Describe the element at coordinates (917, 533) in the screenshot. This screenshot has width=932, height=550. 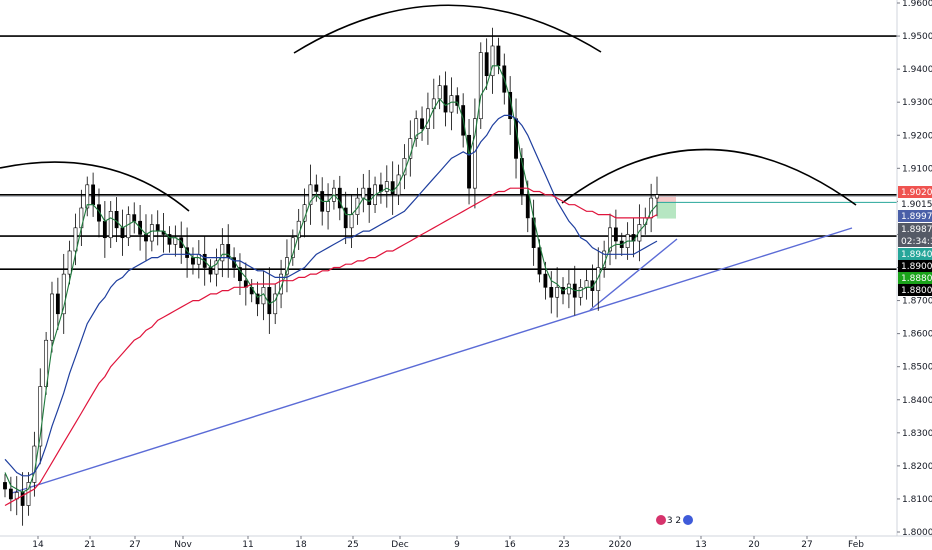
I see `price-tick-label: 1.80000` at that location.